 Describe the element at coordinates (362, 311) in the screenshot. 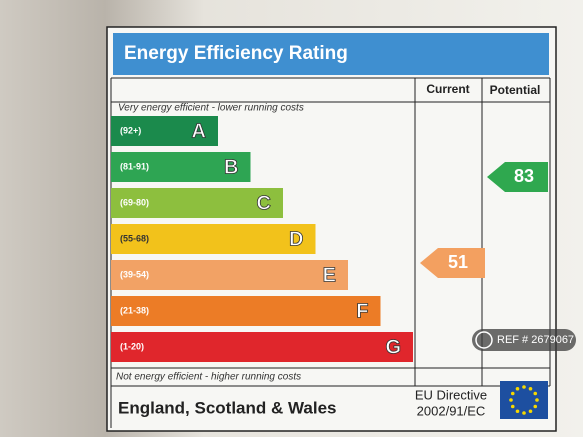

I see `band-letter: F` at that location.